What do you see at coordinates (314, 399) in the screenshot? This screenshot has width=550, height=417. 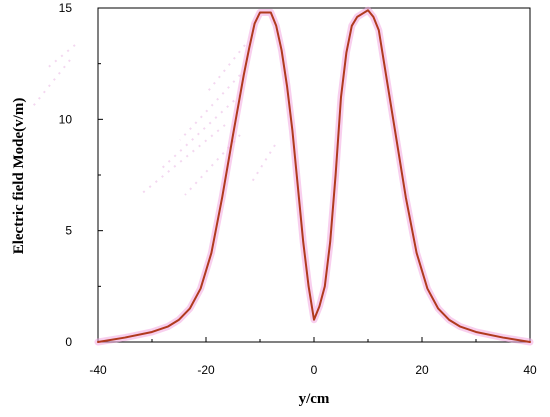 I see `x-axis-title: y/cm` at bounding box center [314, 399].